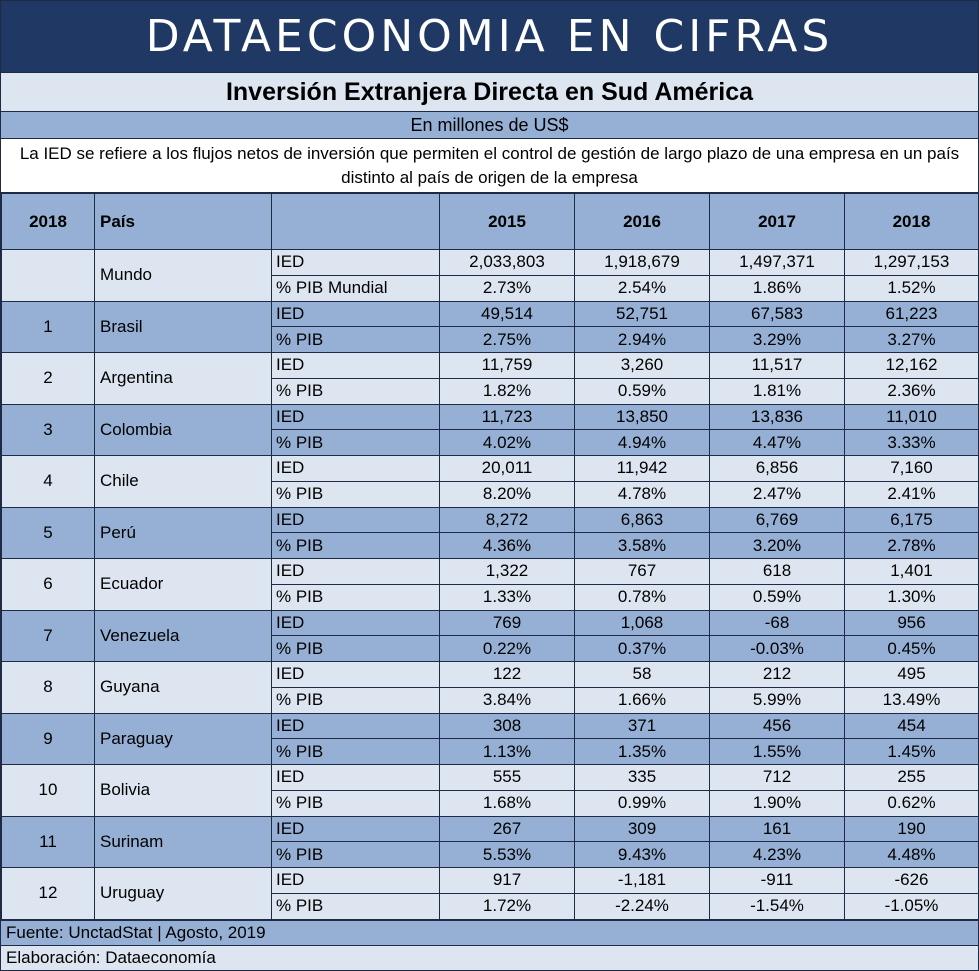 The width and height of the screenshot is (979, 971). What do you see at coordinates (489, 125) in the screenshot?
I see `table-subtitle: En millones de US$` at bounding box center [489, 125].